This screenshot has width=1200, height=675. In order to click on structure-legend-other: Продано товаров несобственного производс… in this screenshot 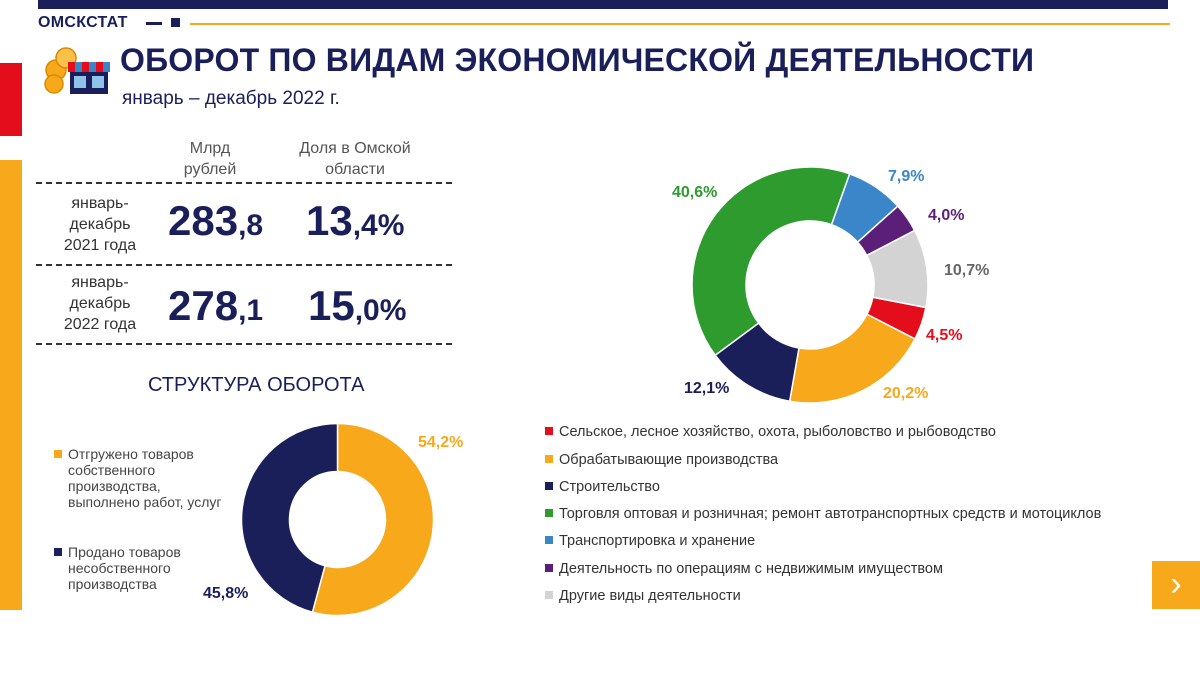, I will do `click(139, 568)`.